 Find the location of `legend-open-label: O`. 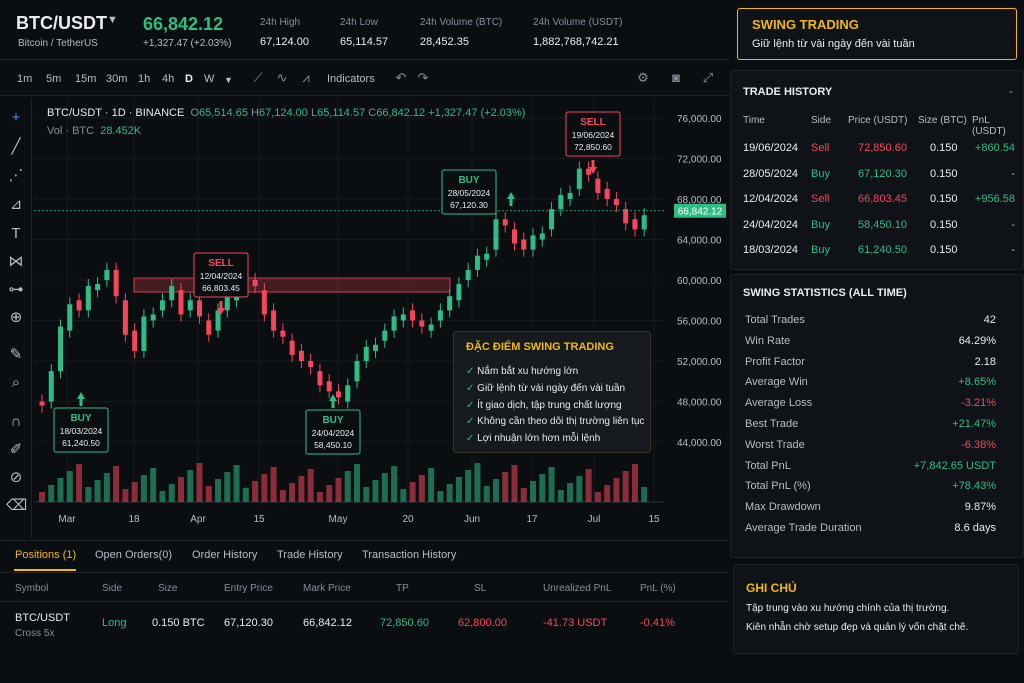

legend-open-label: O is located at coordinates (194, 113).